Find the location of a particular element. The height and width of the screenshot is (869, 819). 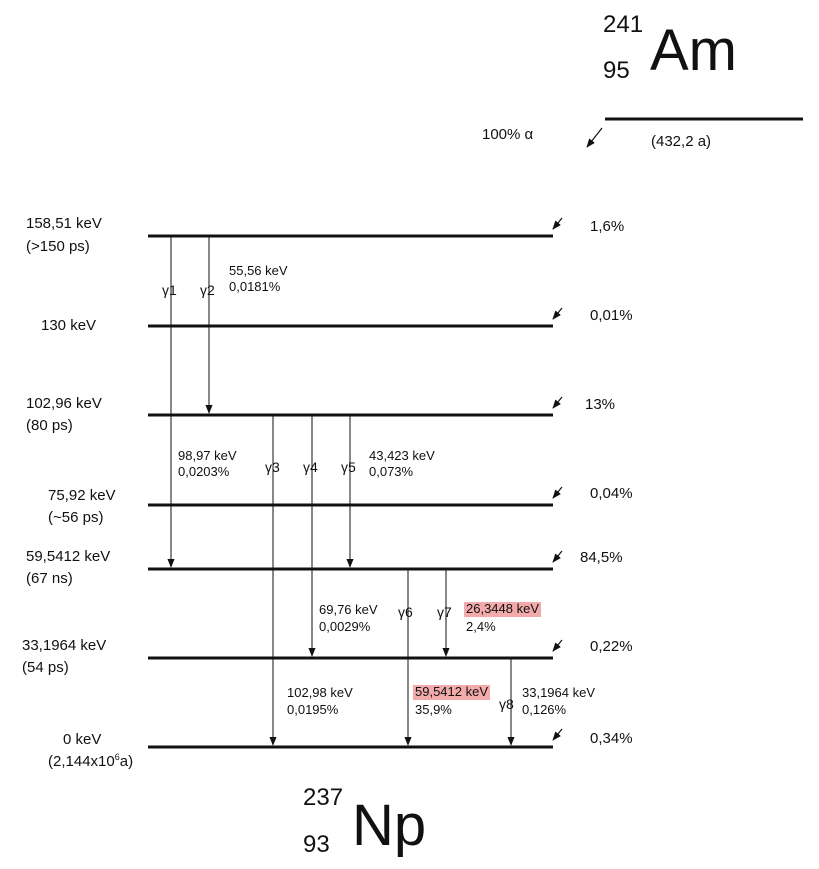

level-life-103: (80 ps) is located at coordinates (49, 425).